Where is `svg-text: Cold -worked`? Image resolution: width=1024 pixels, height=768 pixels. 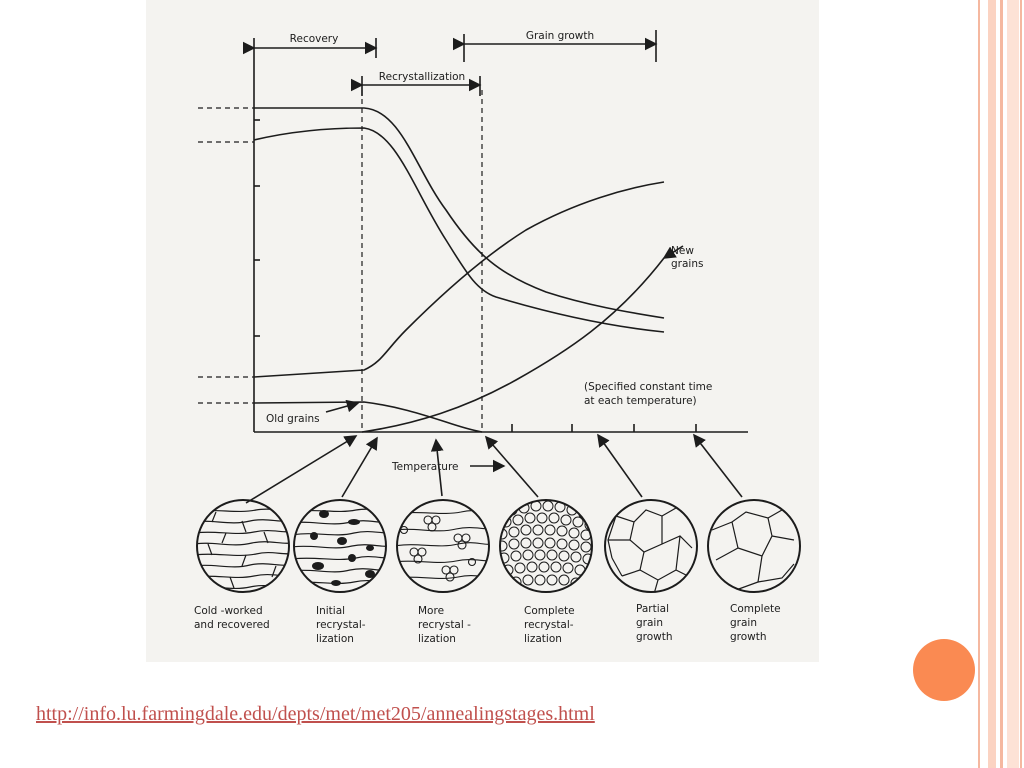
svg-text: Cold -worked is located at coordinates (228, 611).